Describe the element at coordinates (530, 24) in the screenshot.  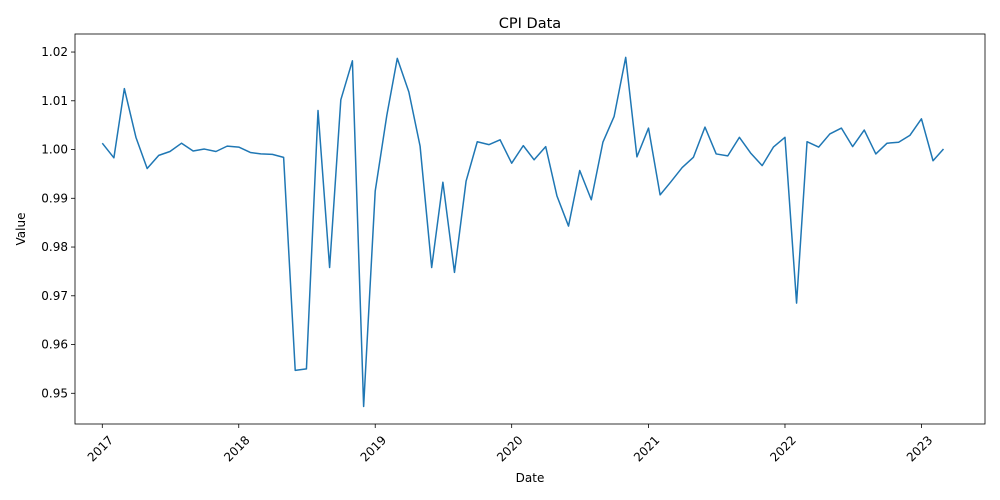
I see `chart-title: CPI Data` at that location.